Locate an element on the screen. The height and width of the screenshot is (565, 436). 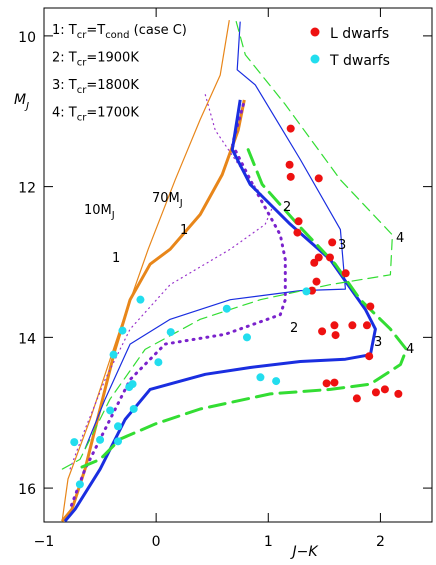
curve-label-part: 70M is located at coordinates (166, 198).